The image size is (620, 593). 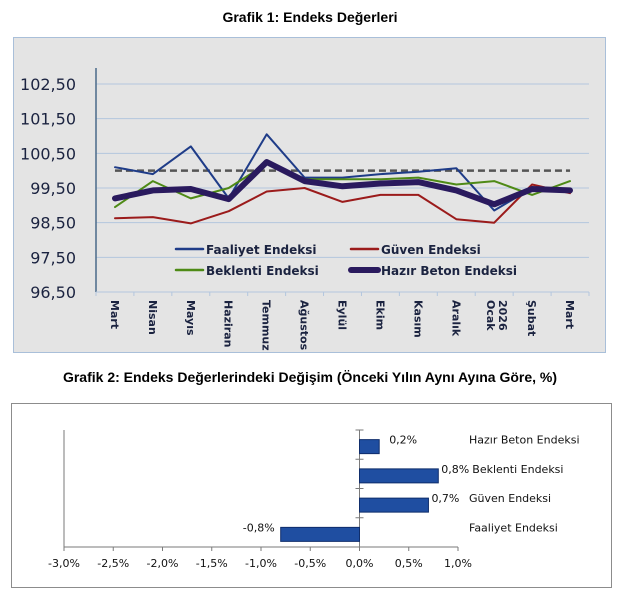 I want to click on bar-beklenti-endeksi, so click(x=399, y=476).